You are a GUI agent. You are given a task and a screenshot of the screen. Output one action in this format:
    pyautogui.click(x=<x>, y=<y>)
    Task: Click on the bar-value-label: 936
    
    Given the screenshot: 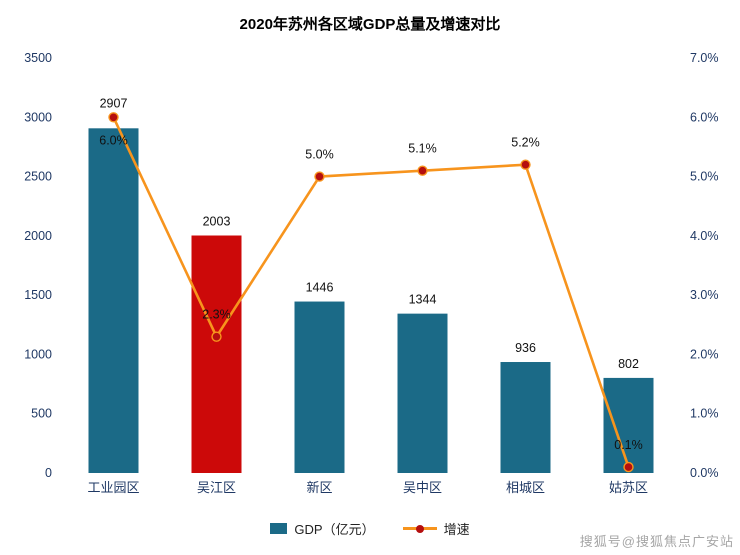 What is the action you would take?
    pyautogui.click(x=525, y=348)
    